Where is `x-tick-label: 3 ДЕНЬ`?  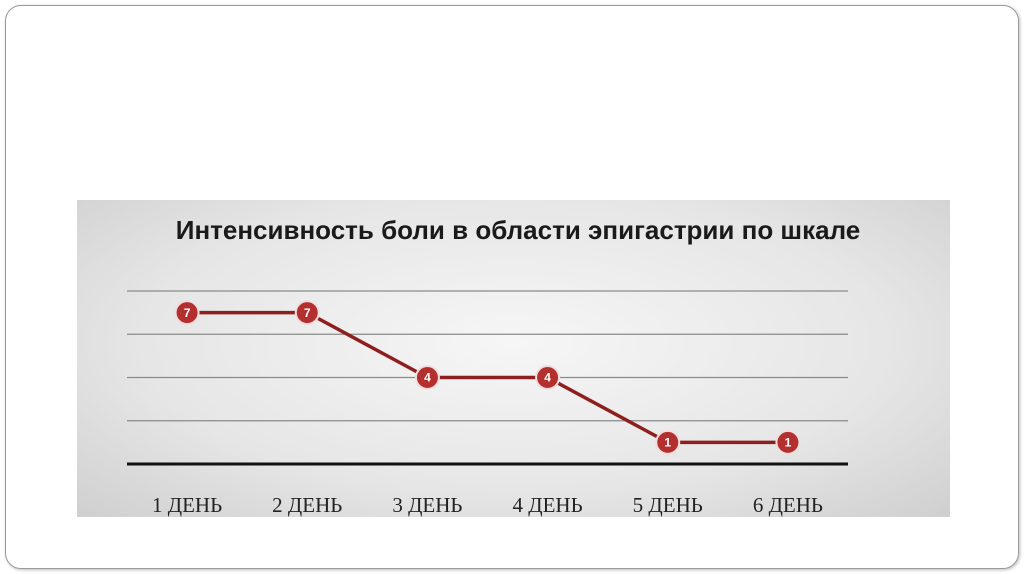
x-tick-label: 3 ДЕНЬ is located at coordinates (427, 505).